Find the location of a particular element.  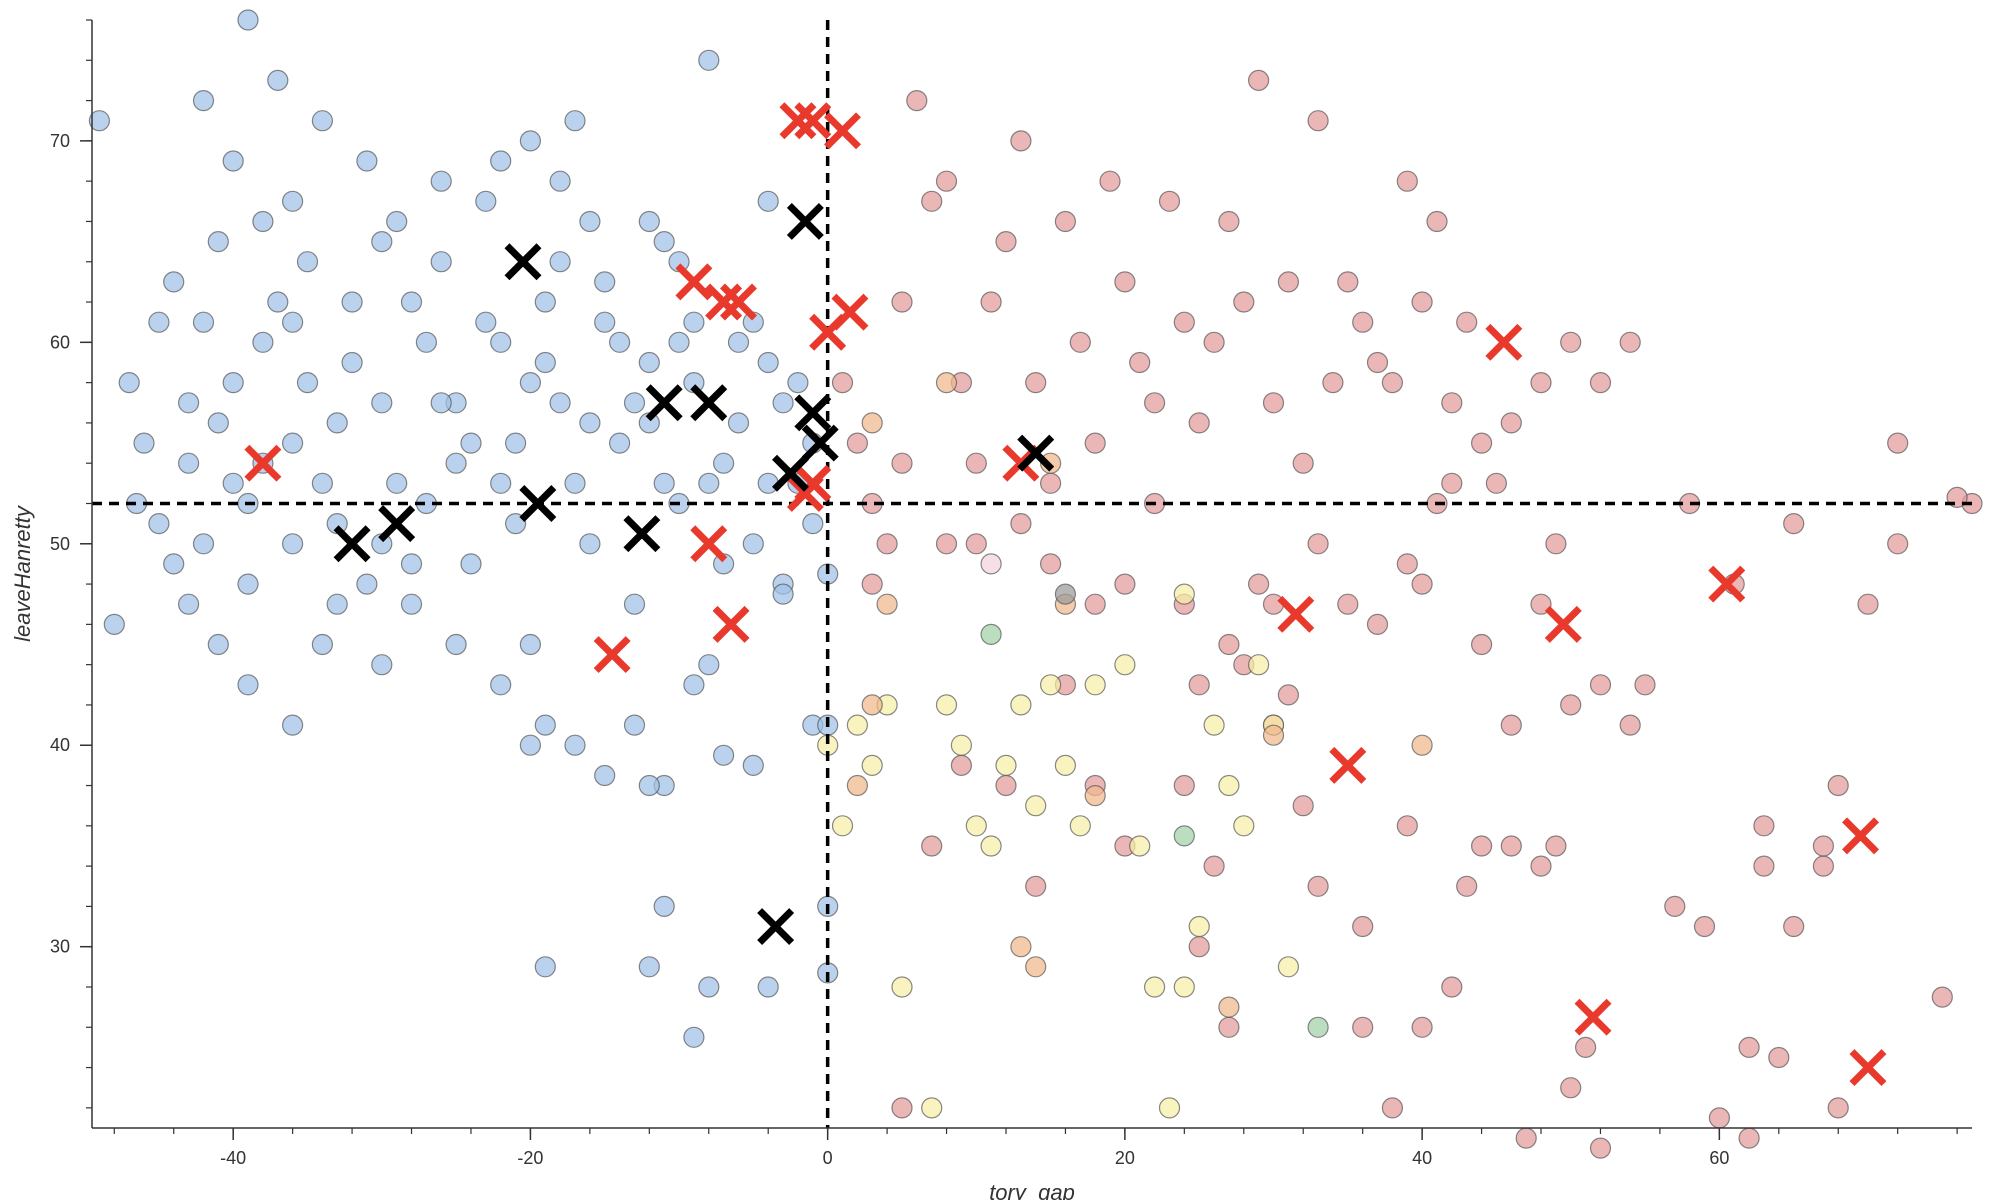

data-point-green is located at coordinates (1318, 1027).